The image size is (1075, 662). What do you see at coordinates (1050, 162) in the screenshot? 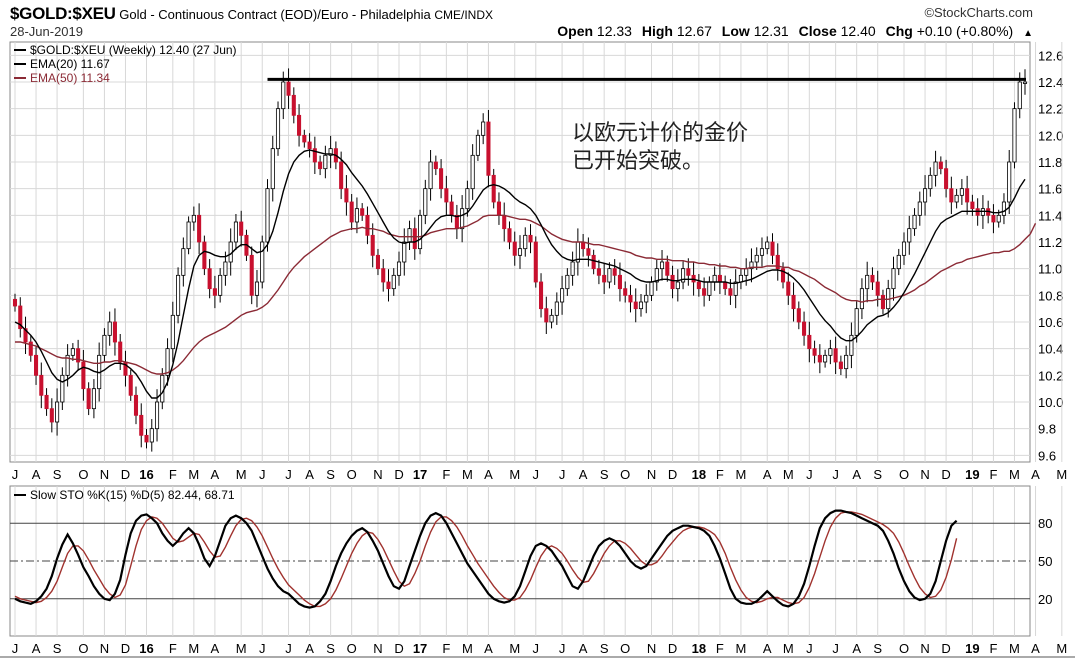
I see `price-y-tick-label: 11.8` at bounding box center [1050, 162].